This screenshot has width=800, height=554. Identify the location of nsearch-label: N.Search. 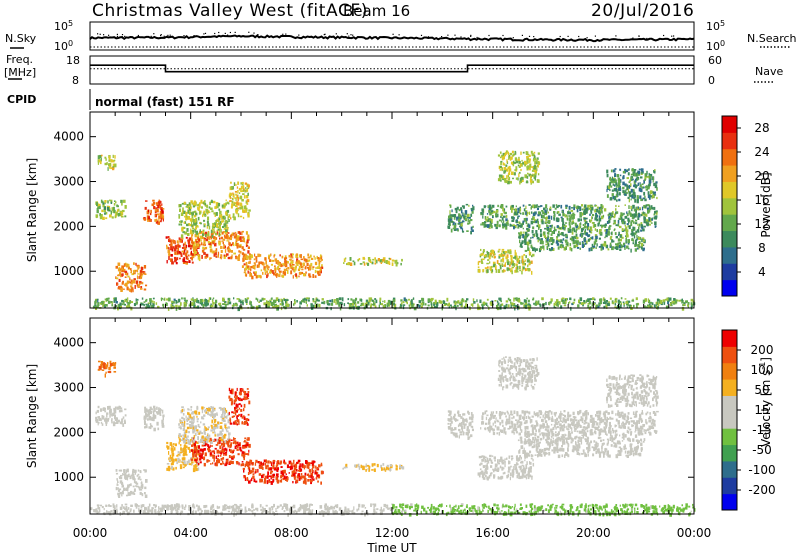
(772, 38).